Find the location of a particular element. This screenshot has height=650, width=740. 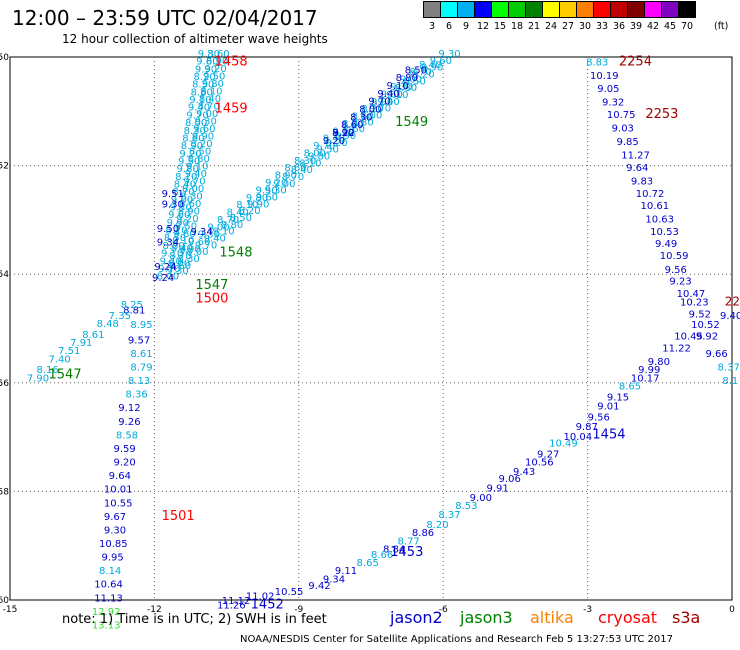

data-label: 9.92 is located at coordinates (707, 337).